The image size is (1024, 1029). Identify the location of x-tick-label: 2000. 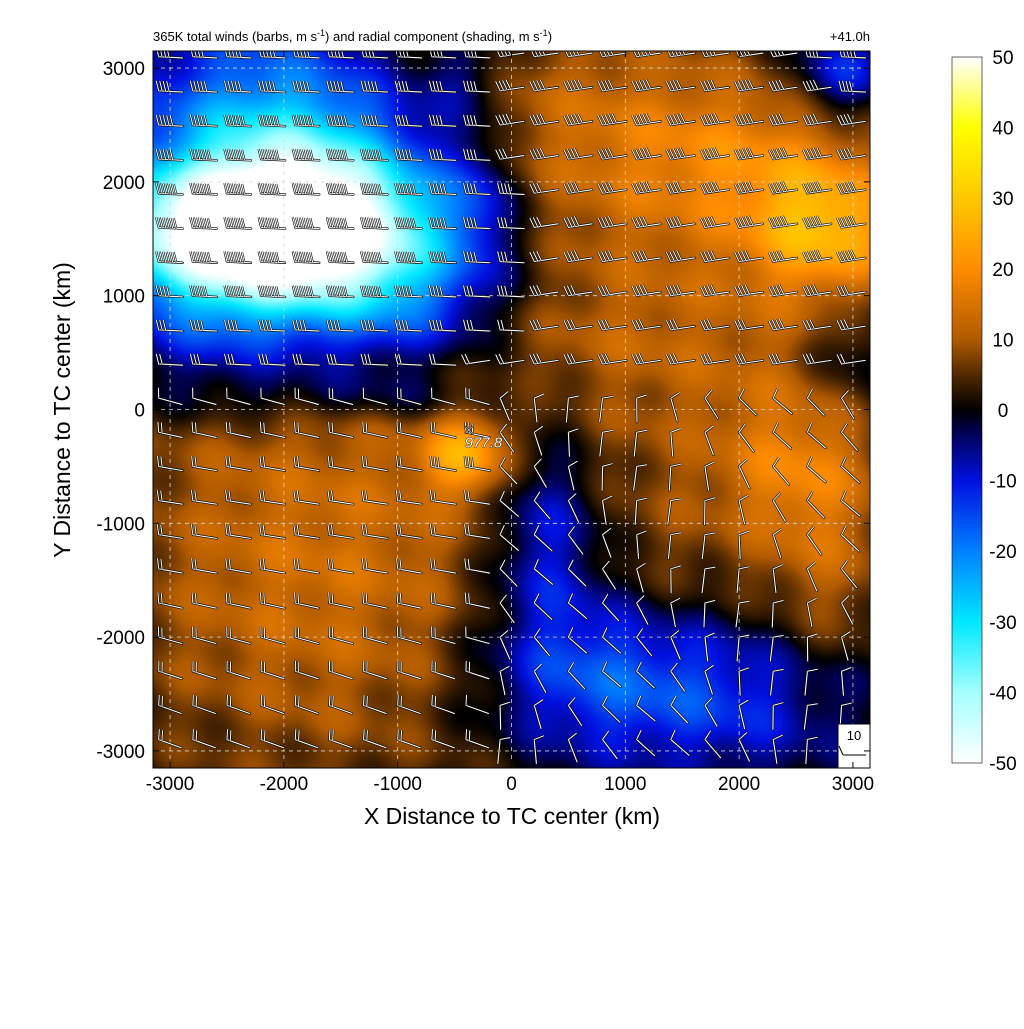
(739, 784).